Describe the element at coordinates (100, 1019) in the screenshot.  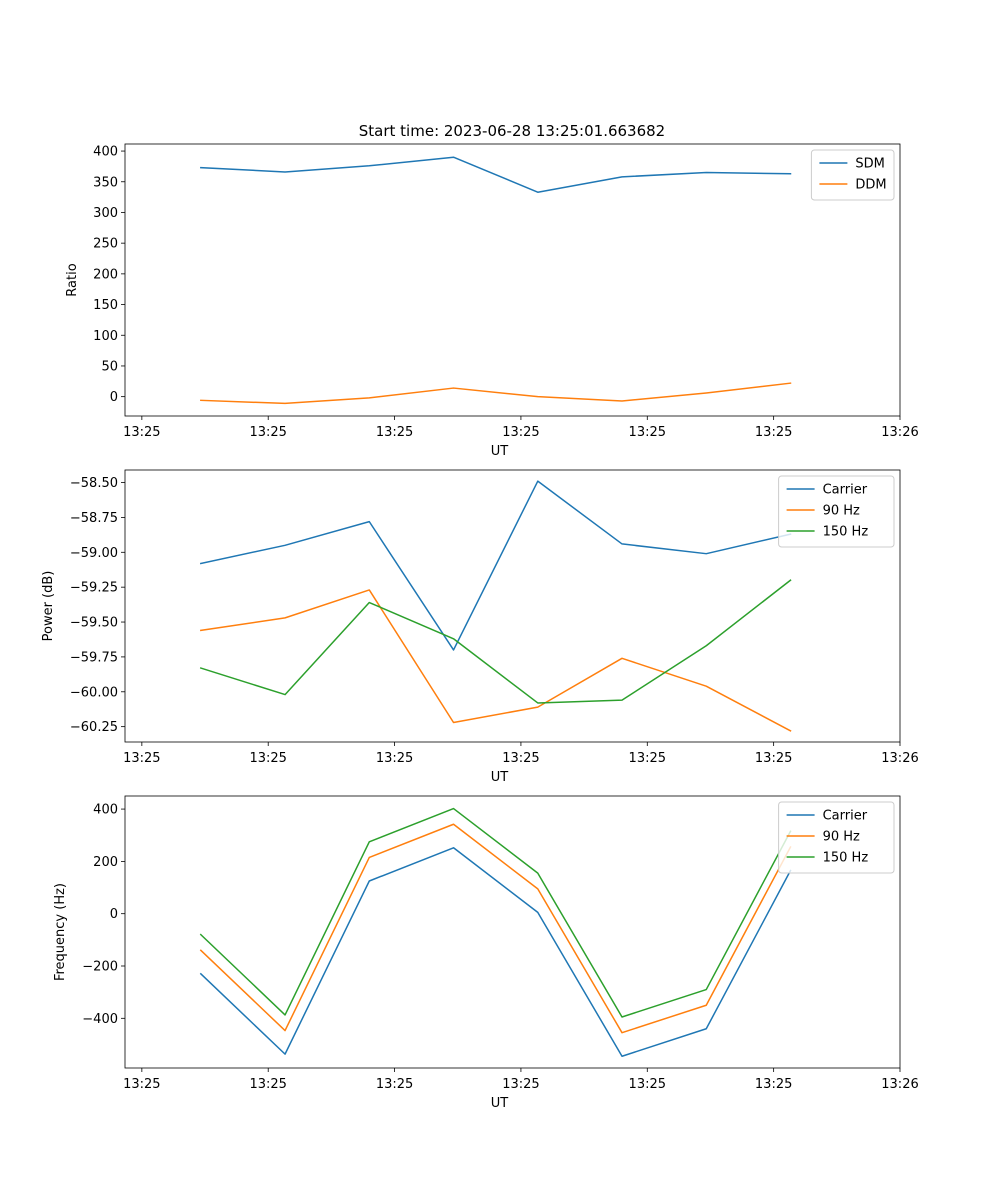
I see `y-tick-label: −400` at that location.